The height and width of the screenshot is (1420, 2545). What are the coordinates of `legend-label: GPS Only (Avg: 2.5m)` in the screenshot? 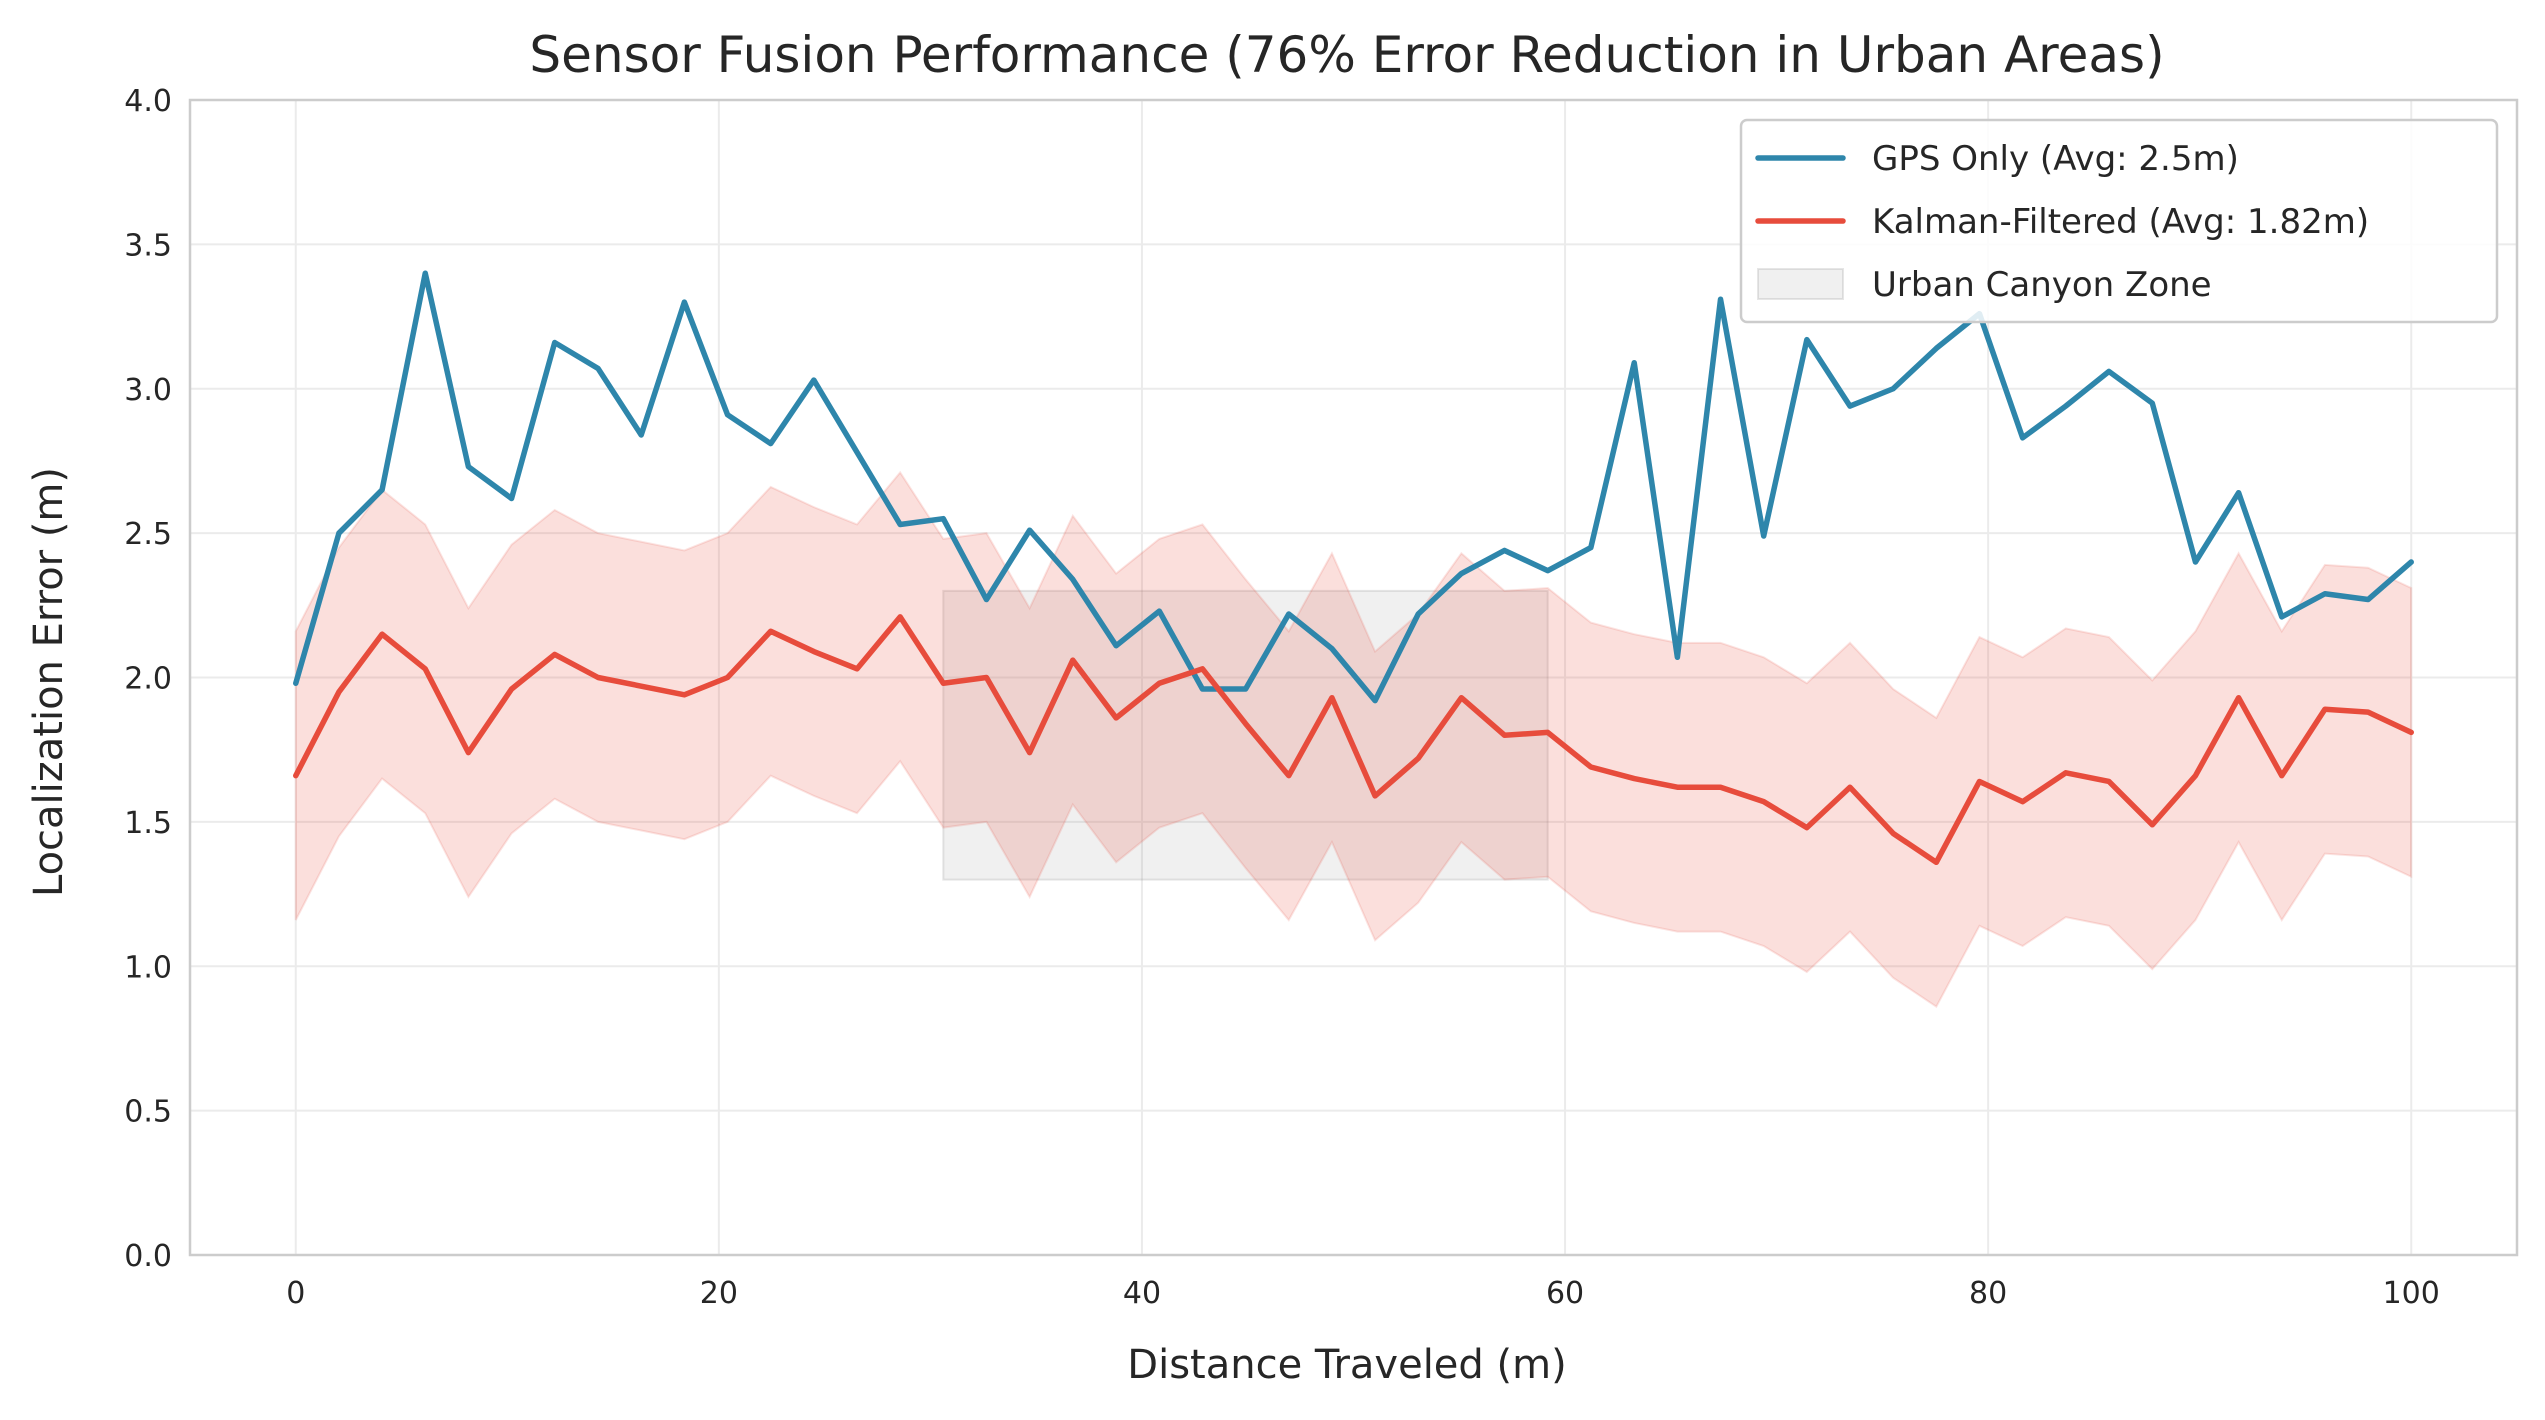 It's located at (2055, 159).